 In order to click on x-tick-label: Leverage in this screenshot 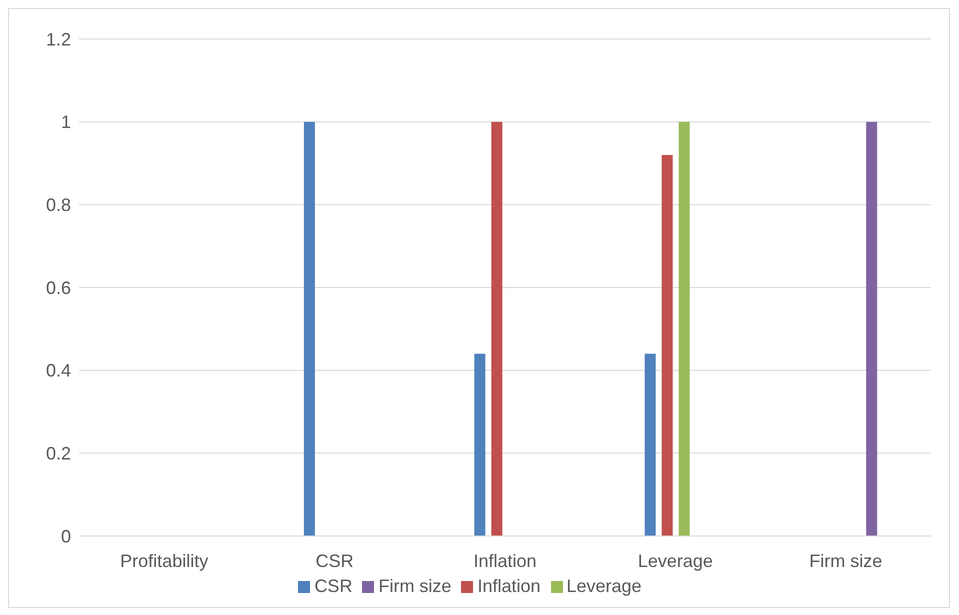, I will do `click(675, 560)`.